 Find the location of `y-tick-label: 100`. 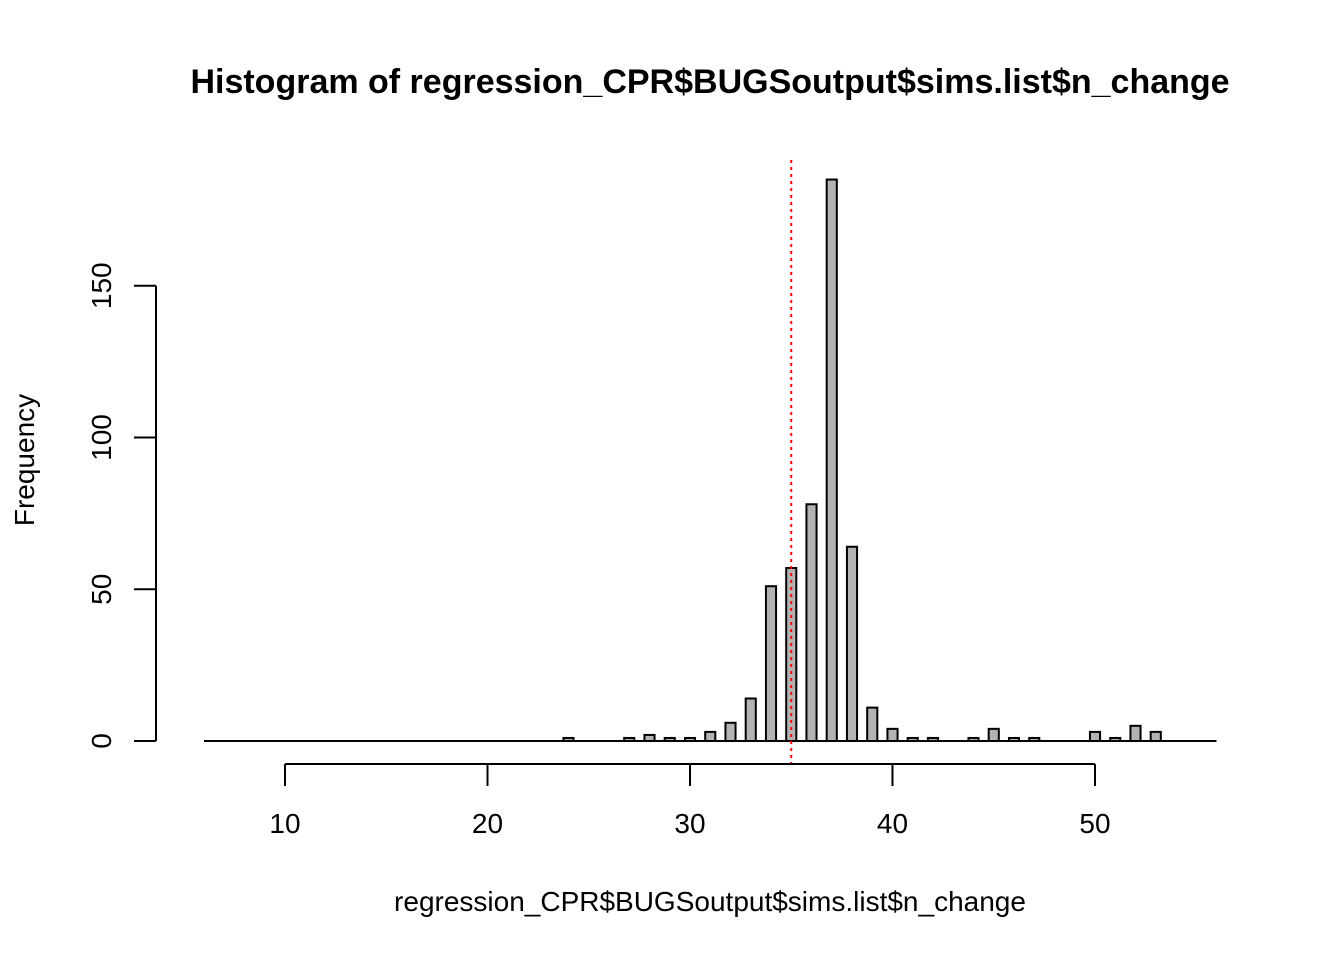

y-tick-label: 100 is located at coordinates (101, 437).